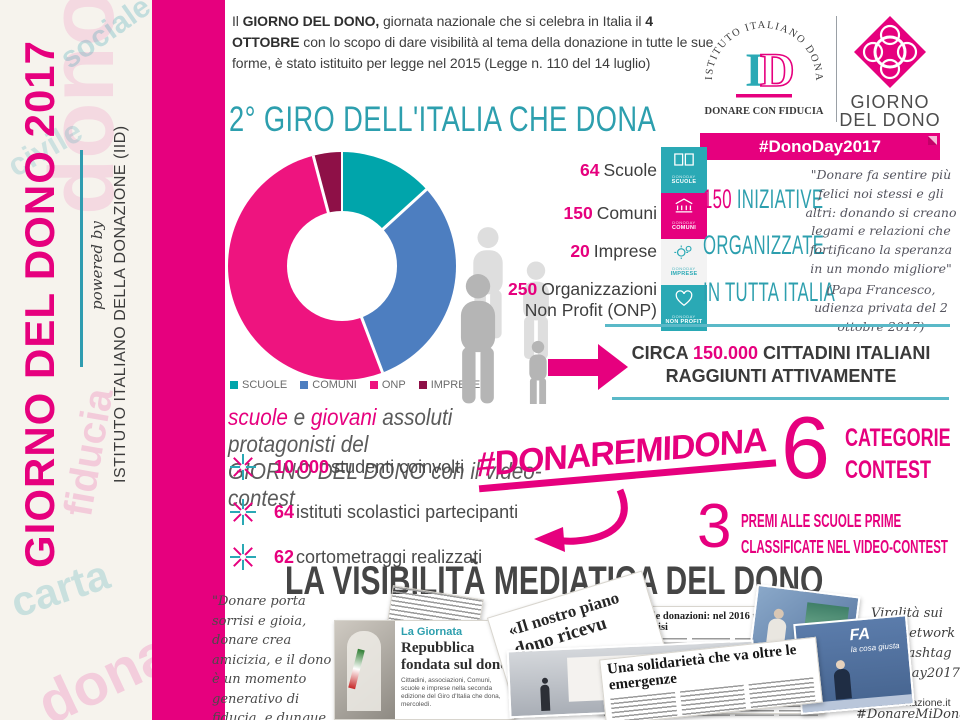 The height and width of the screenshot is (720, 960). What do you see at coordinates (714, 526) in the screenshot?
I see `prizes-number: 3` at bounding box center [714, 526].